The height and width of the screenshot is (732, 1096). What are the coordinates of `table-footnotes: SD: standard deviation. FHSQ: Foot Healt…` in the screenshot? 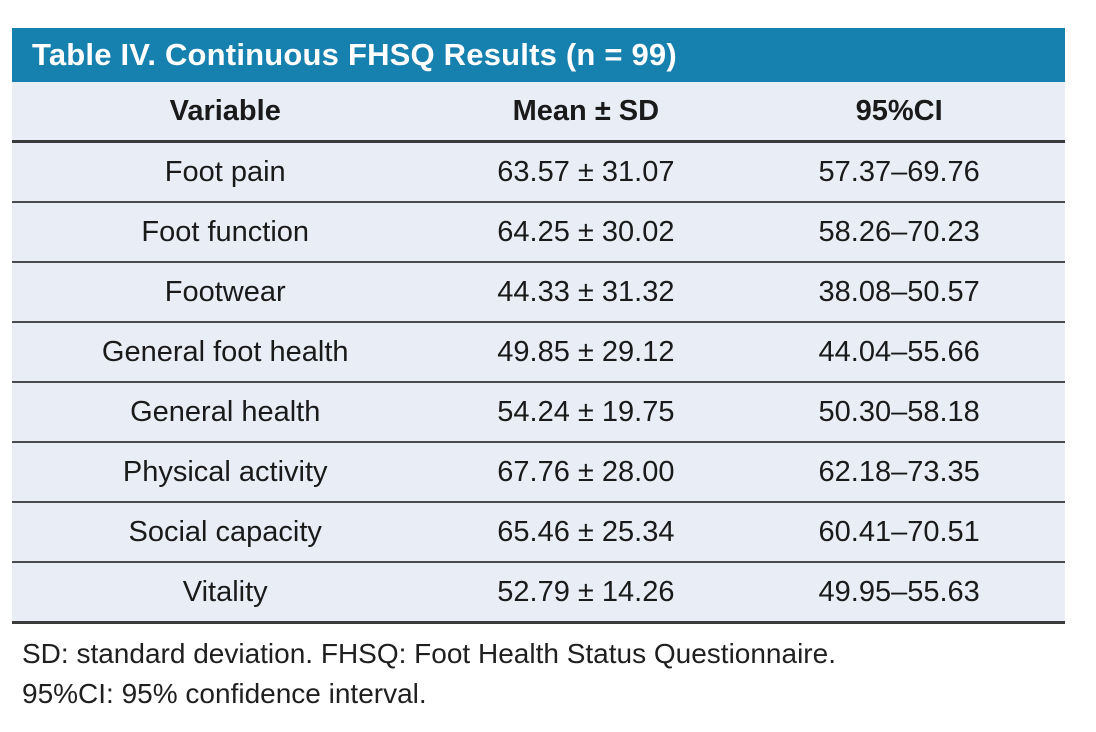 It's located at (538, 669).